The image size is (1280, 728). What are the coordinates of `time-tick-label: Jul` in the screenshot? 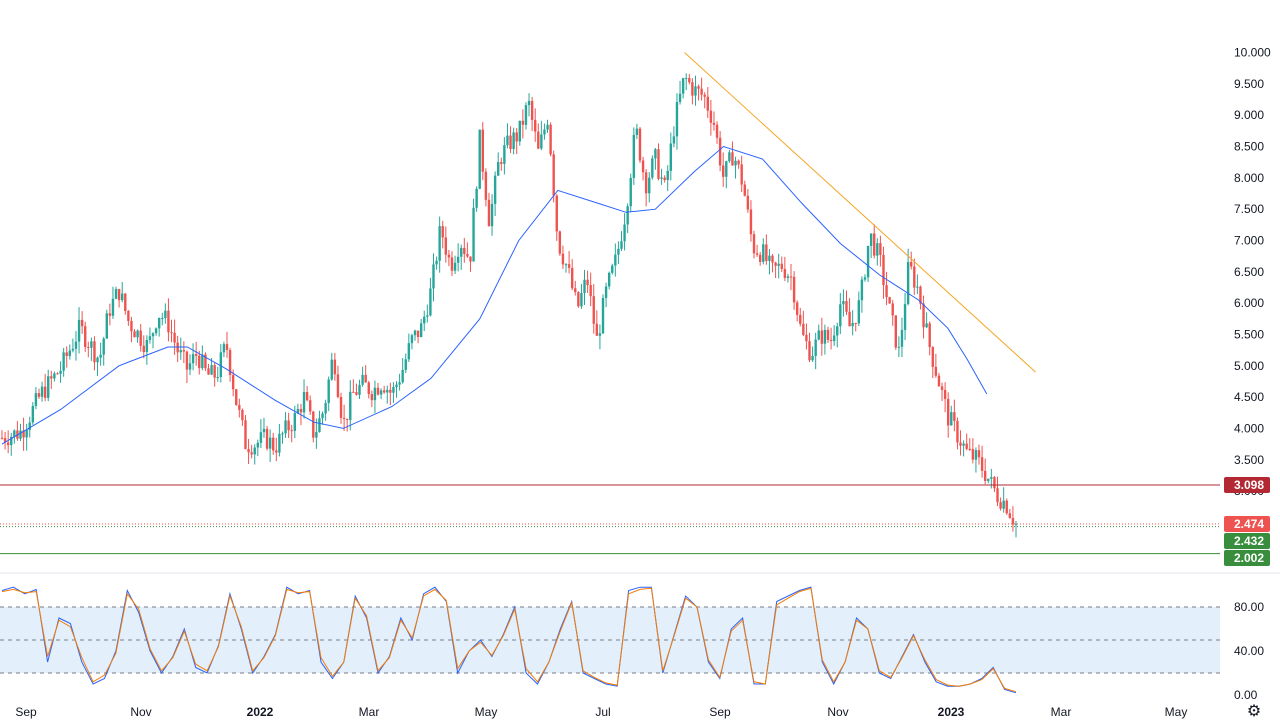 It's located at (602, 712).